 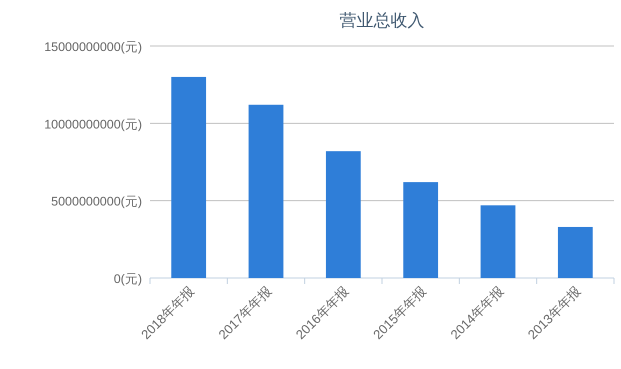 What do you see at coordinates (128, 279) in the screenshot?
I see `y-tick-label: 0(元)` at bounding box center [128, 279].